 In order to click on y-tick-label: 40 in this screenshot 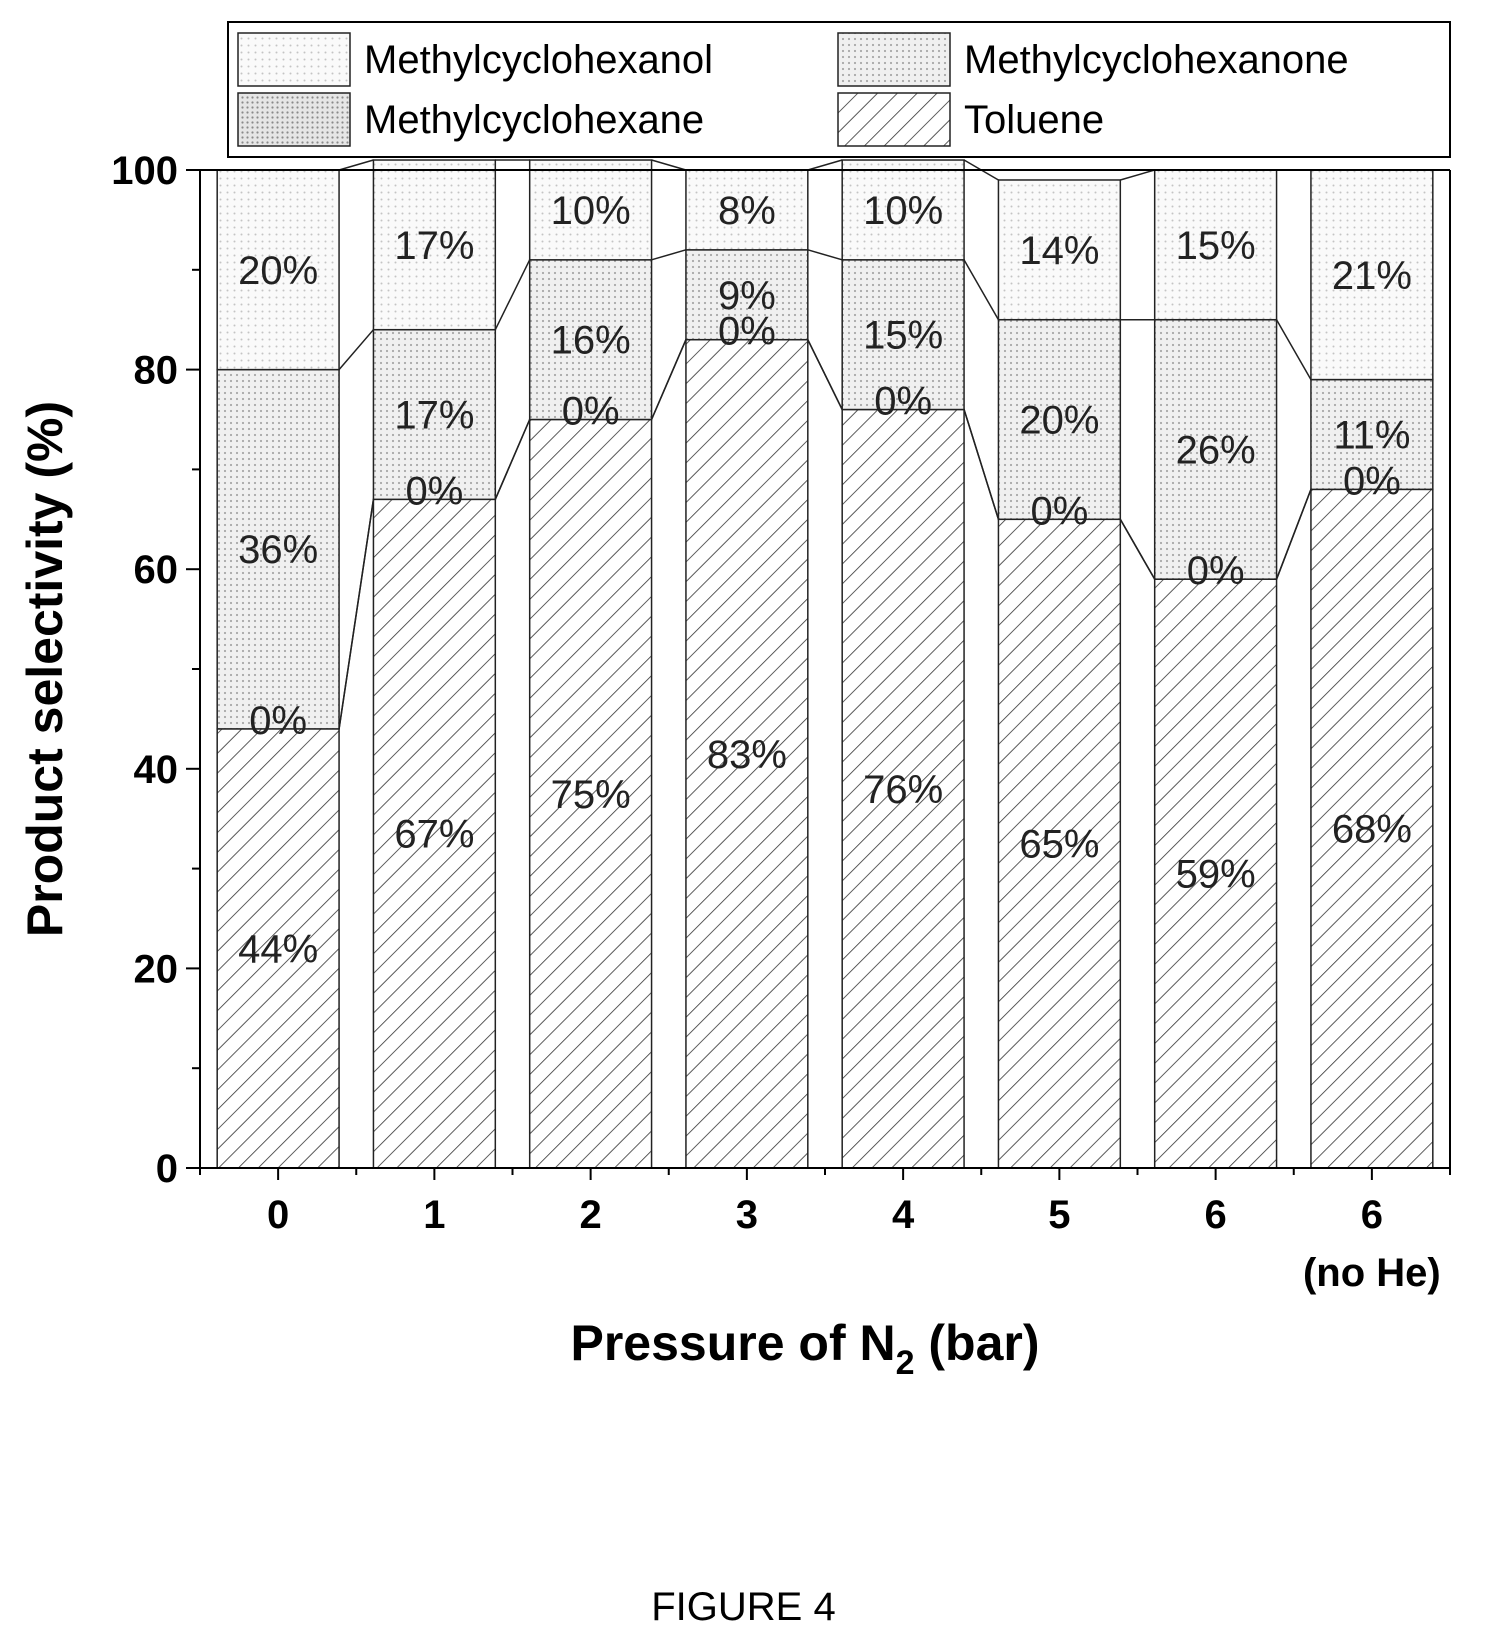, I will do `click(156, 770)`.